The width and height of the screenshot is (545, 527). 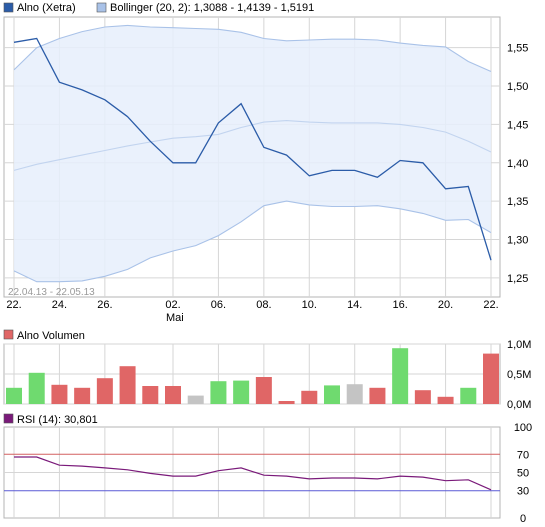 I want to click on rsi-y-tick-label: 0, so click(x=523, y=519).